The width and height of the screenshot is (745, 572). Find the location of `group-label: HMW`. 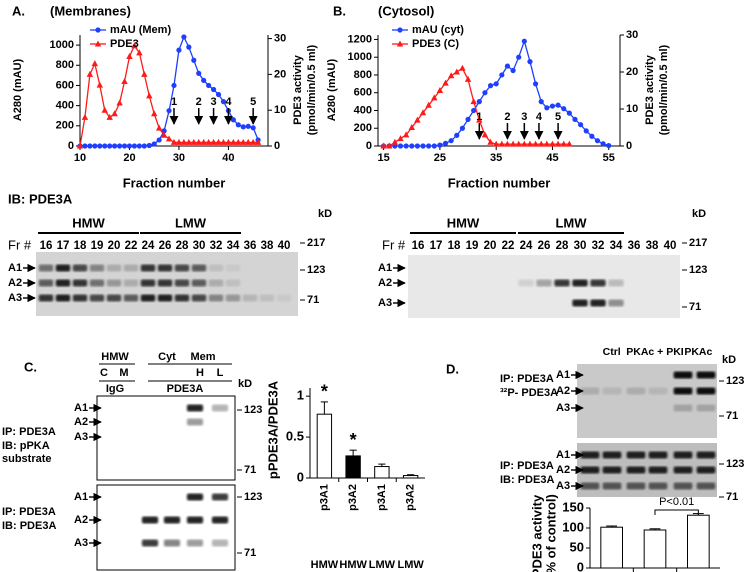

group-label: HMW is located at coordinates (353, 565).